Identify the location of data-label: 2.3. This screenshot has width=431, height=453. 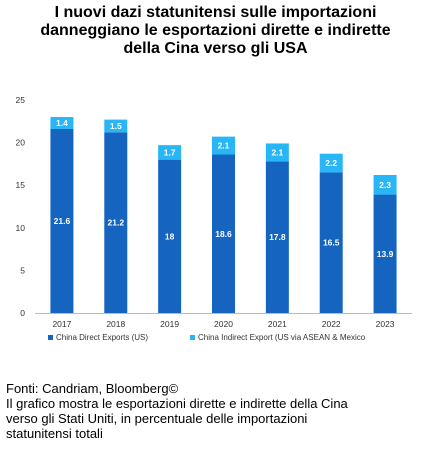
(385, 185).